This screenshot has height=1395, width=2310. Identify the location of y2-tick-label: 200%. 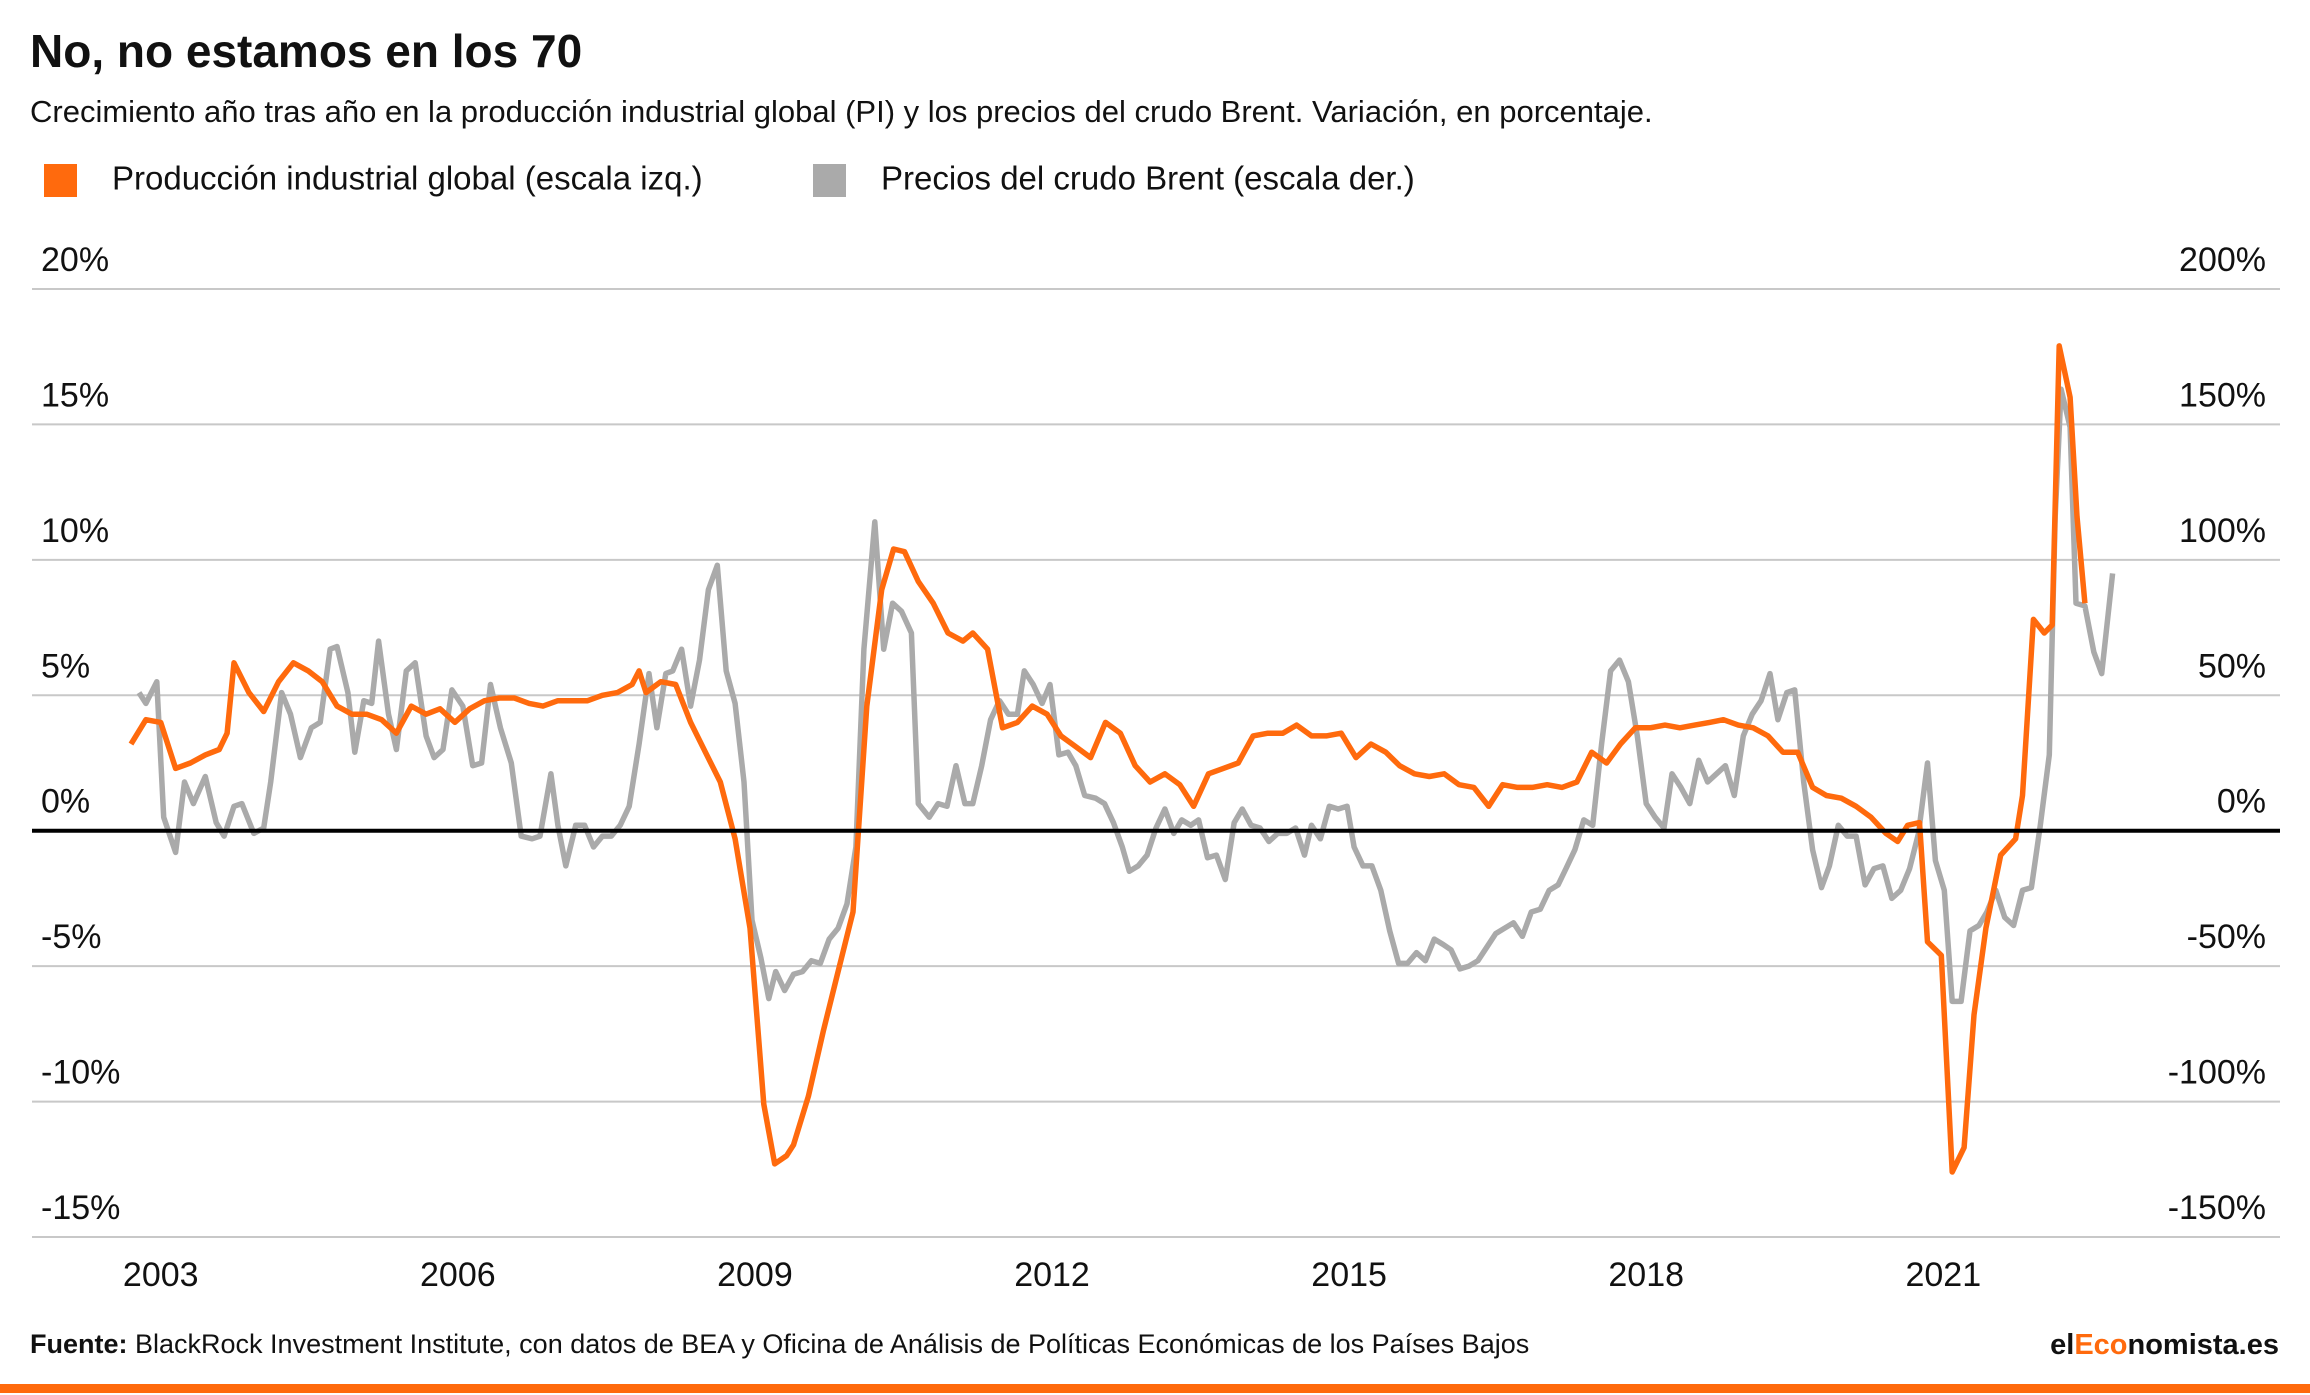
(2222, 260).